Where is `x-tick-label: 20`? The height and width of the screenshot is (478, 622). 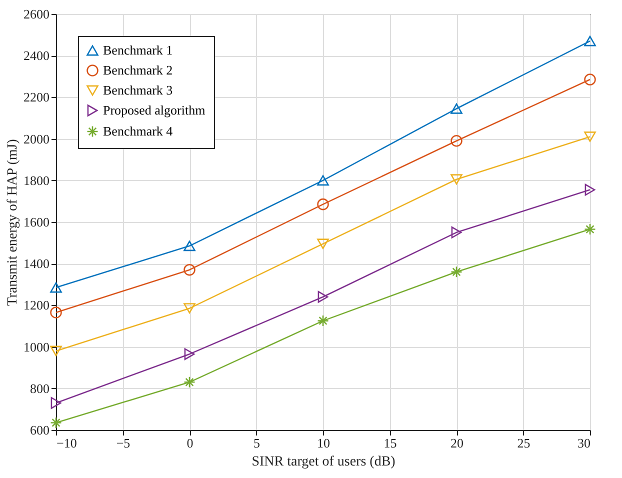
x-tick-label: 20 is located at coordinates (457, 443).